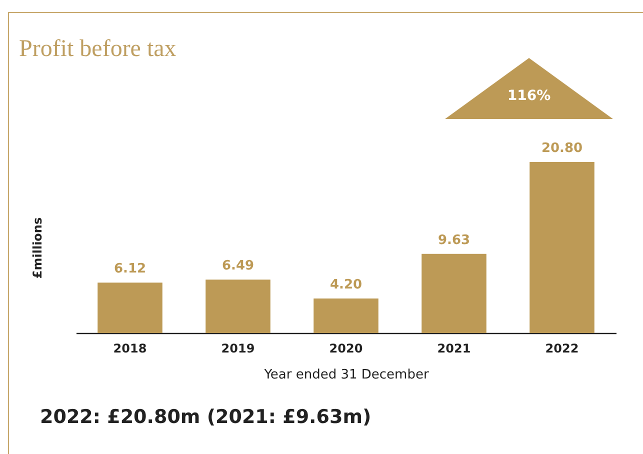  What do you see at coordinates (562, 349) in the screenshot?
I see `x-tick-label: 2022` at bounding box center [562, 349].